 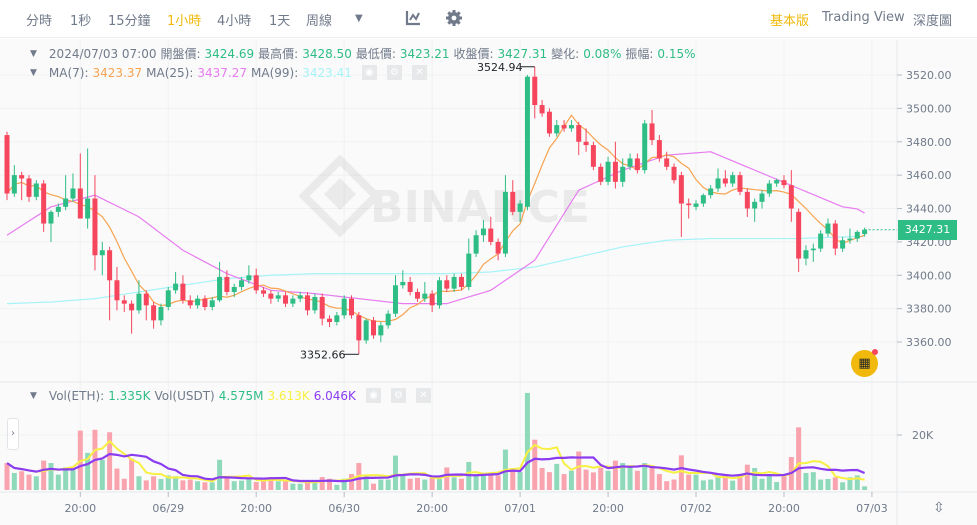 I want to click on interval-tab-1w: 周線, so click(x=319, y=21).